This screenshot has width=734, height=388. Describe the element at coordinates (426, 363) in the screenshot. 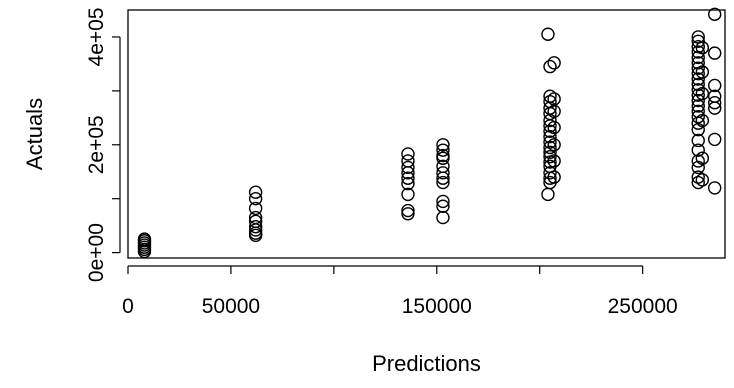

I see `x-axis-label: Predictions` at that location.